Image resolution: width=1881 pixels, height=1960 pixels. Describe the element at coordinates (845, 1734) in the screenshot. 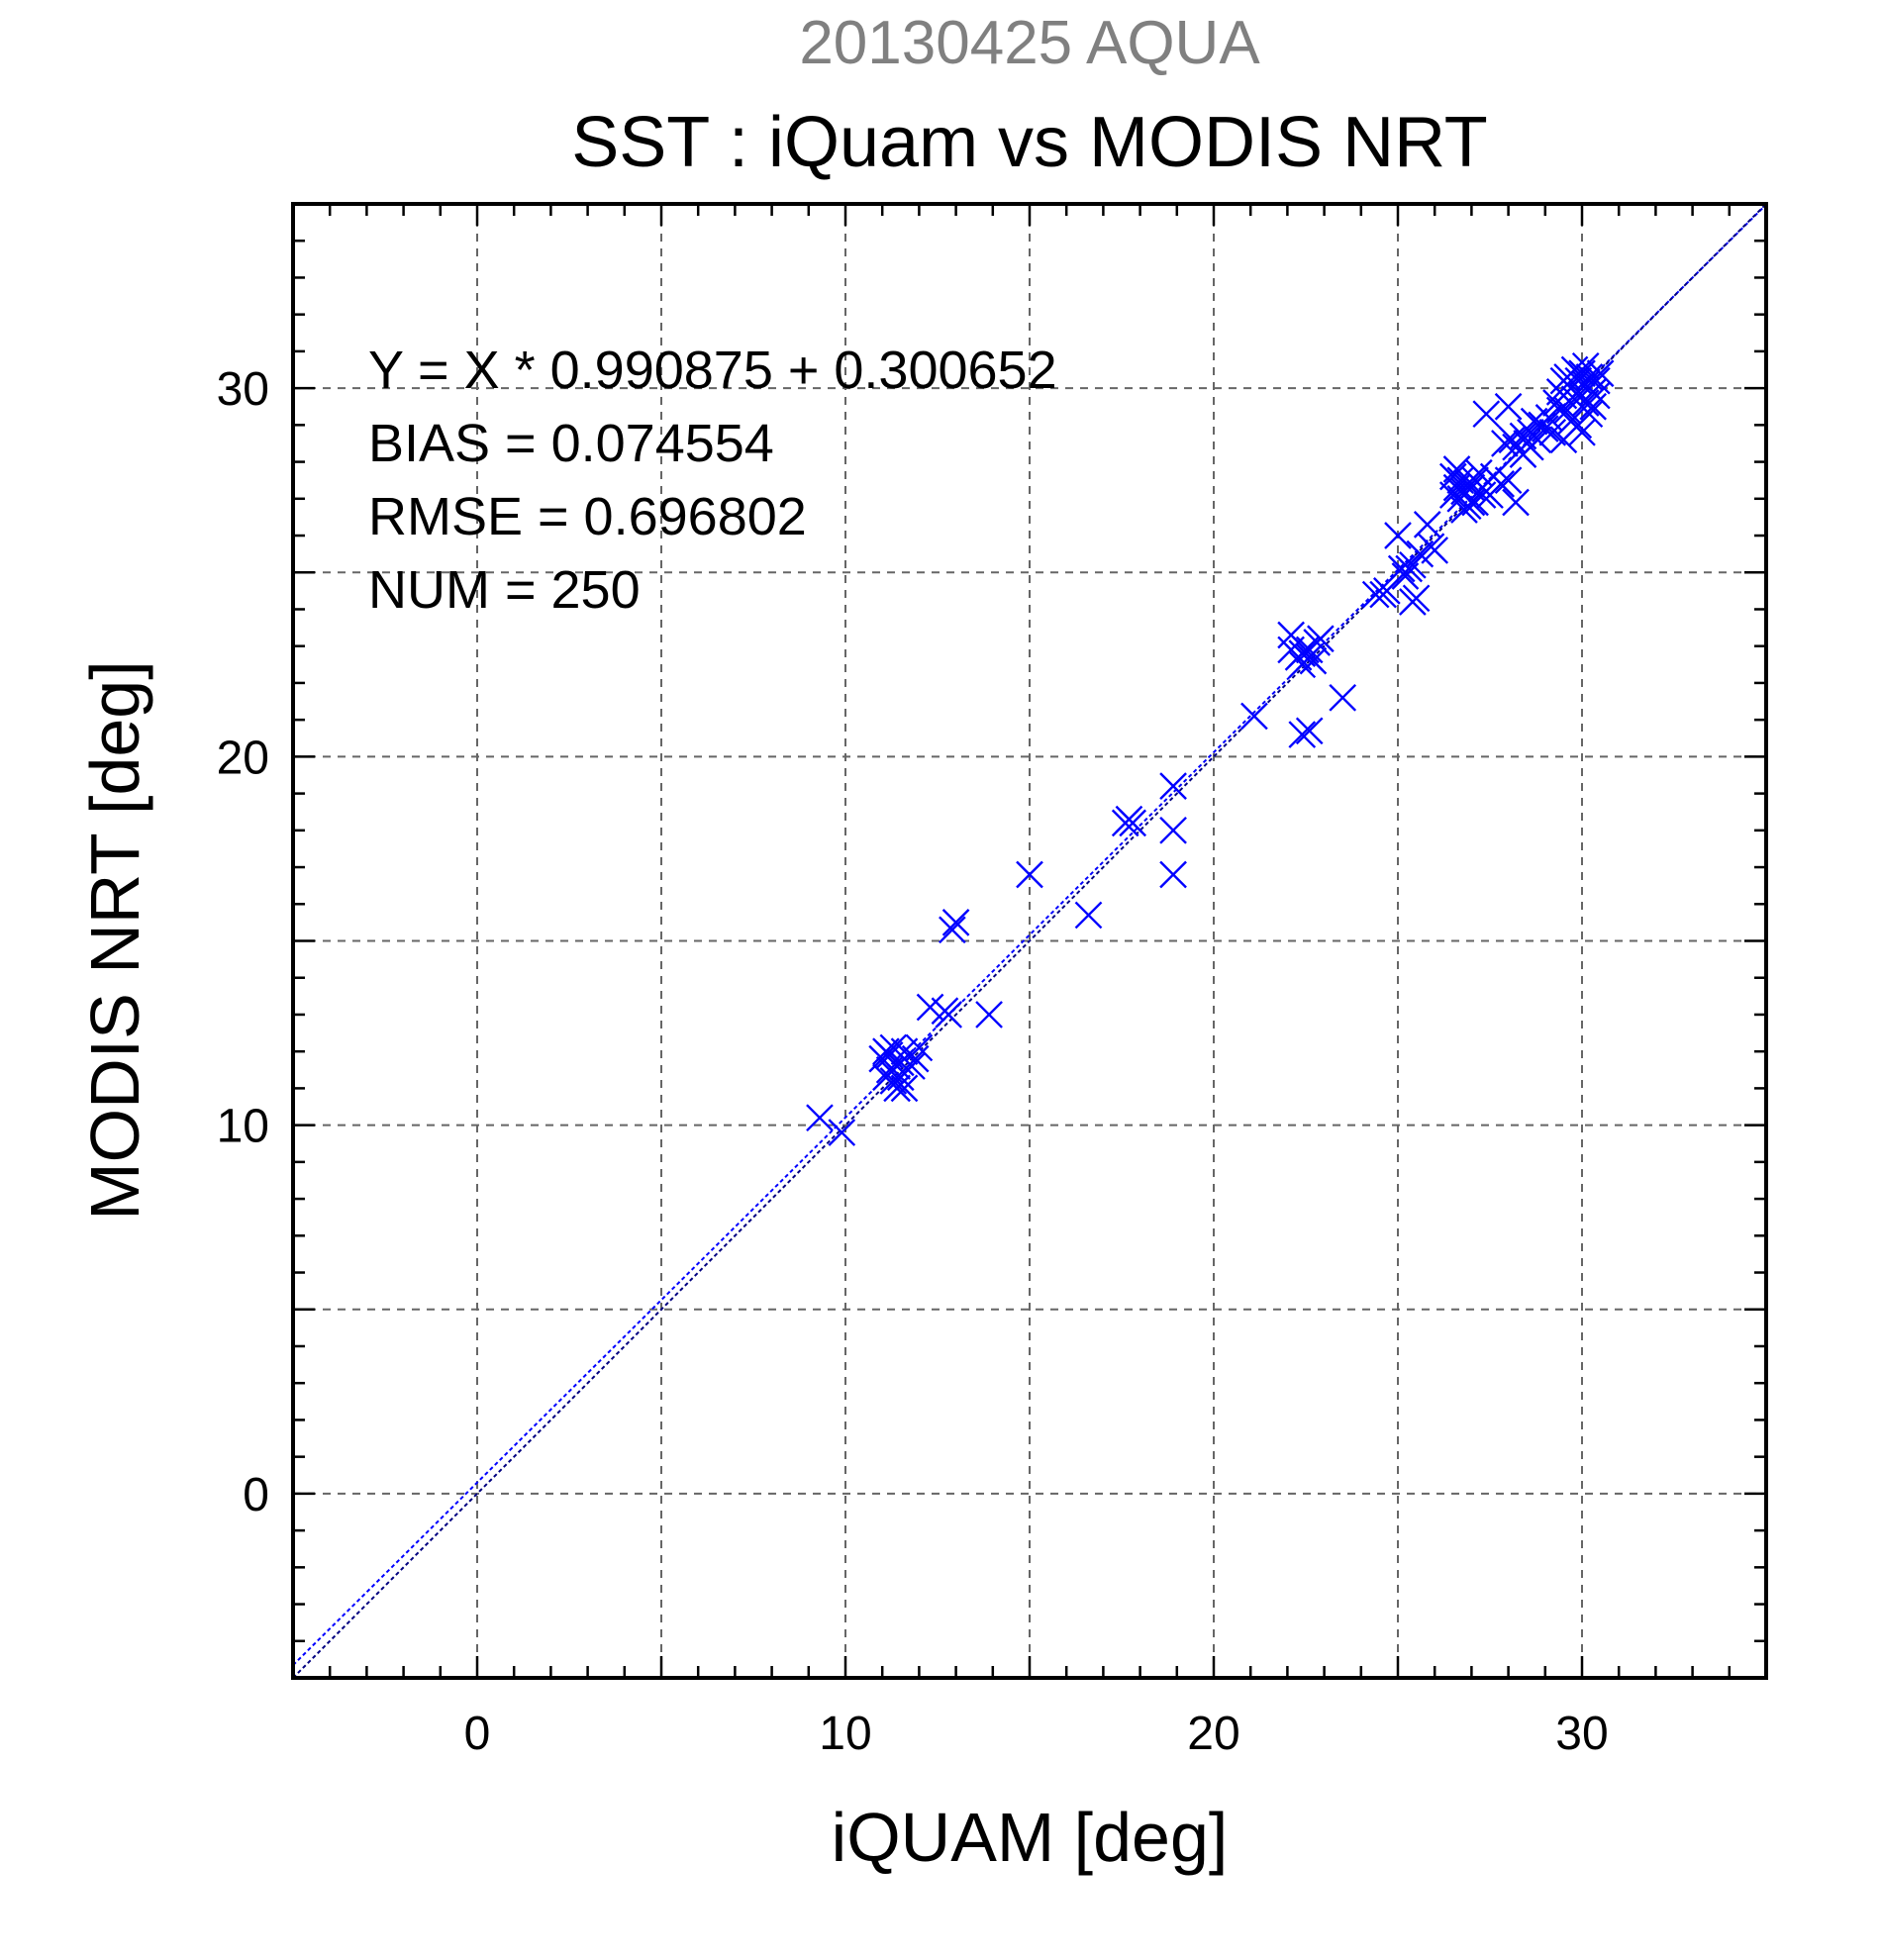

I see `x-tick-label: 10` at that location.